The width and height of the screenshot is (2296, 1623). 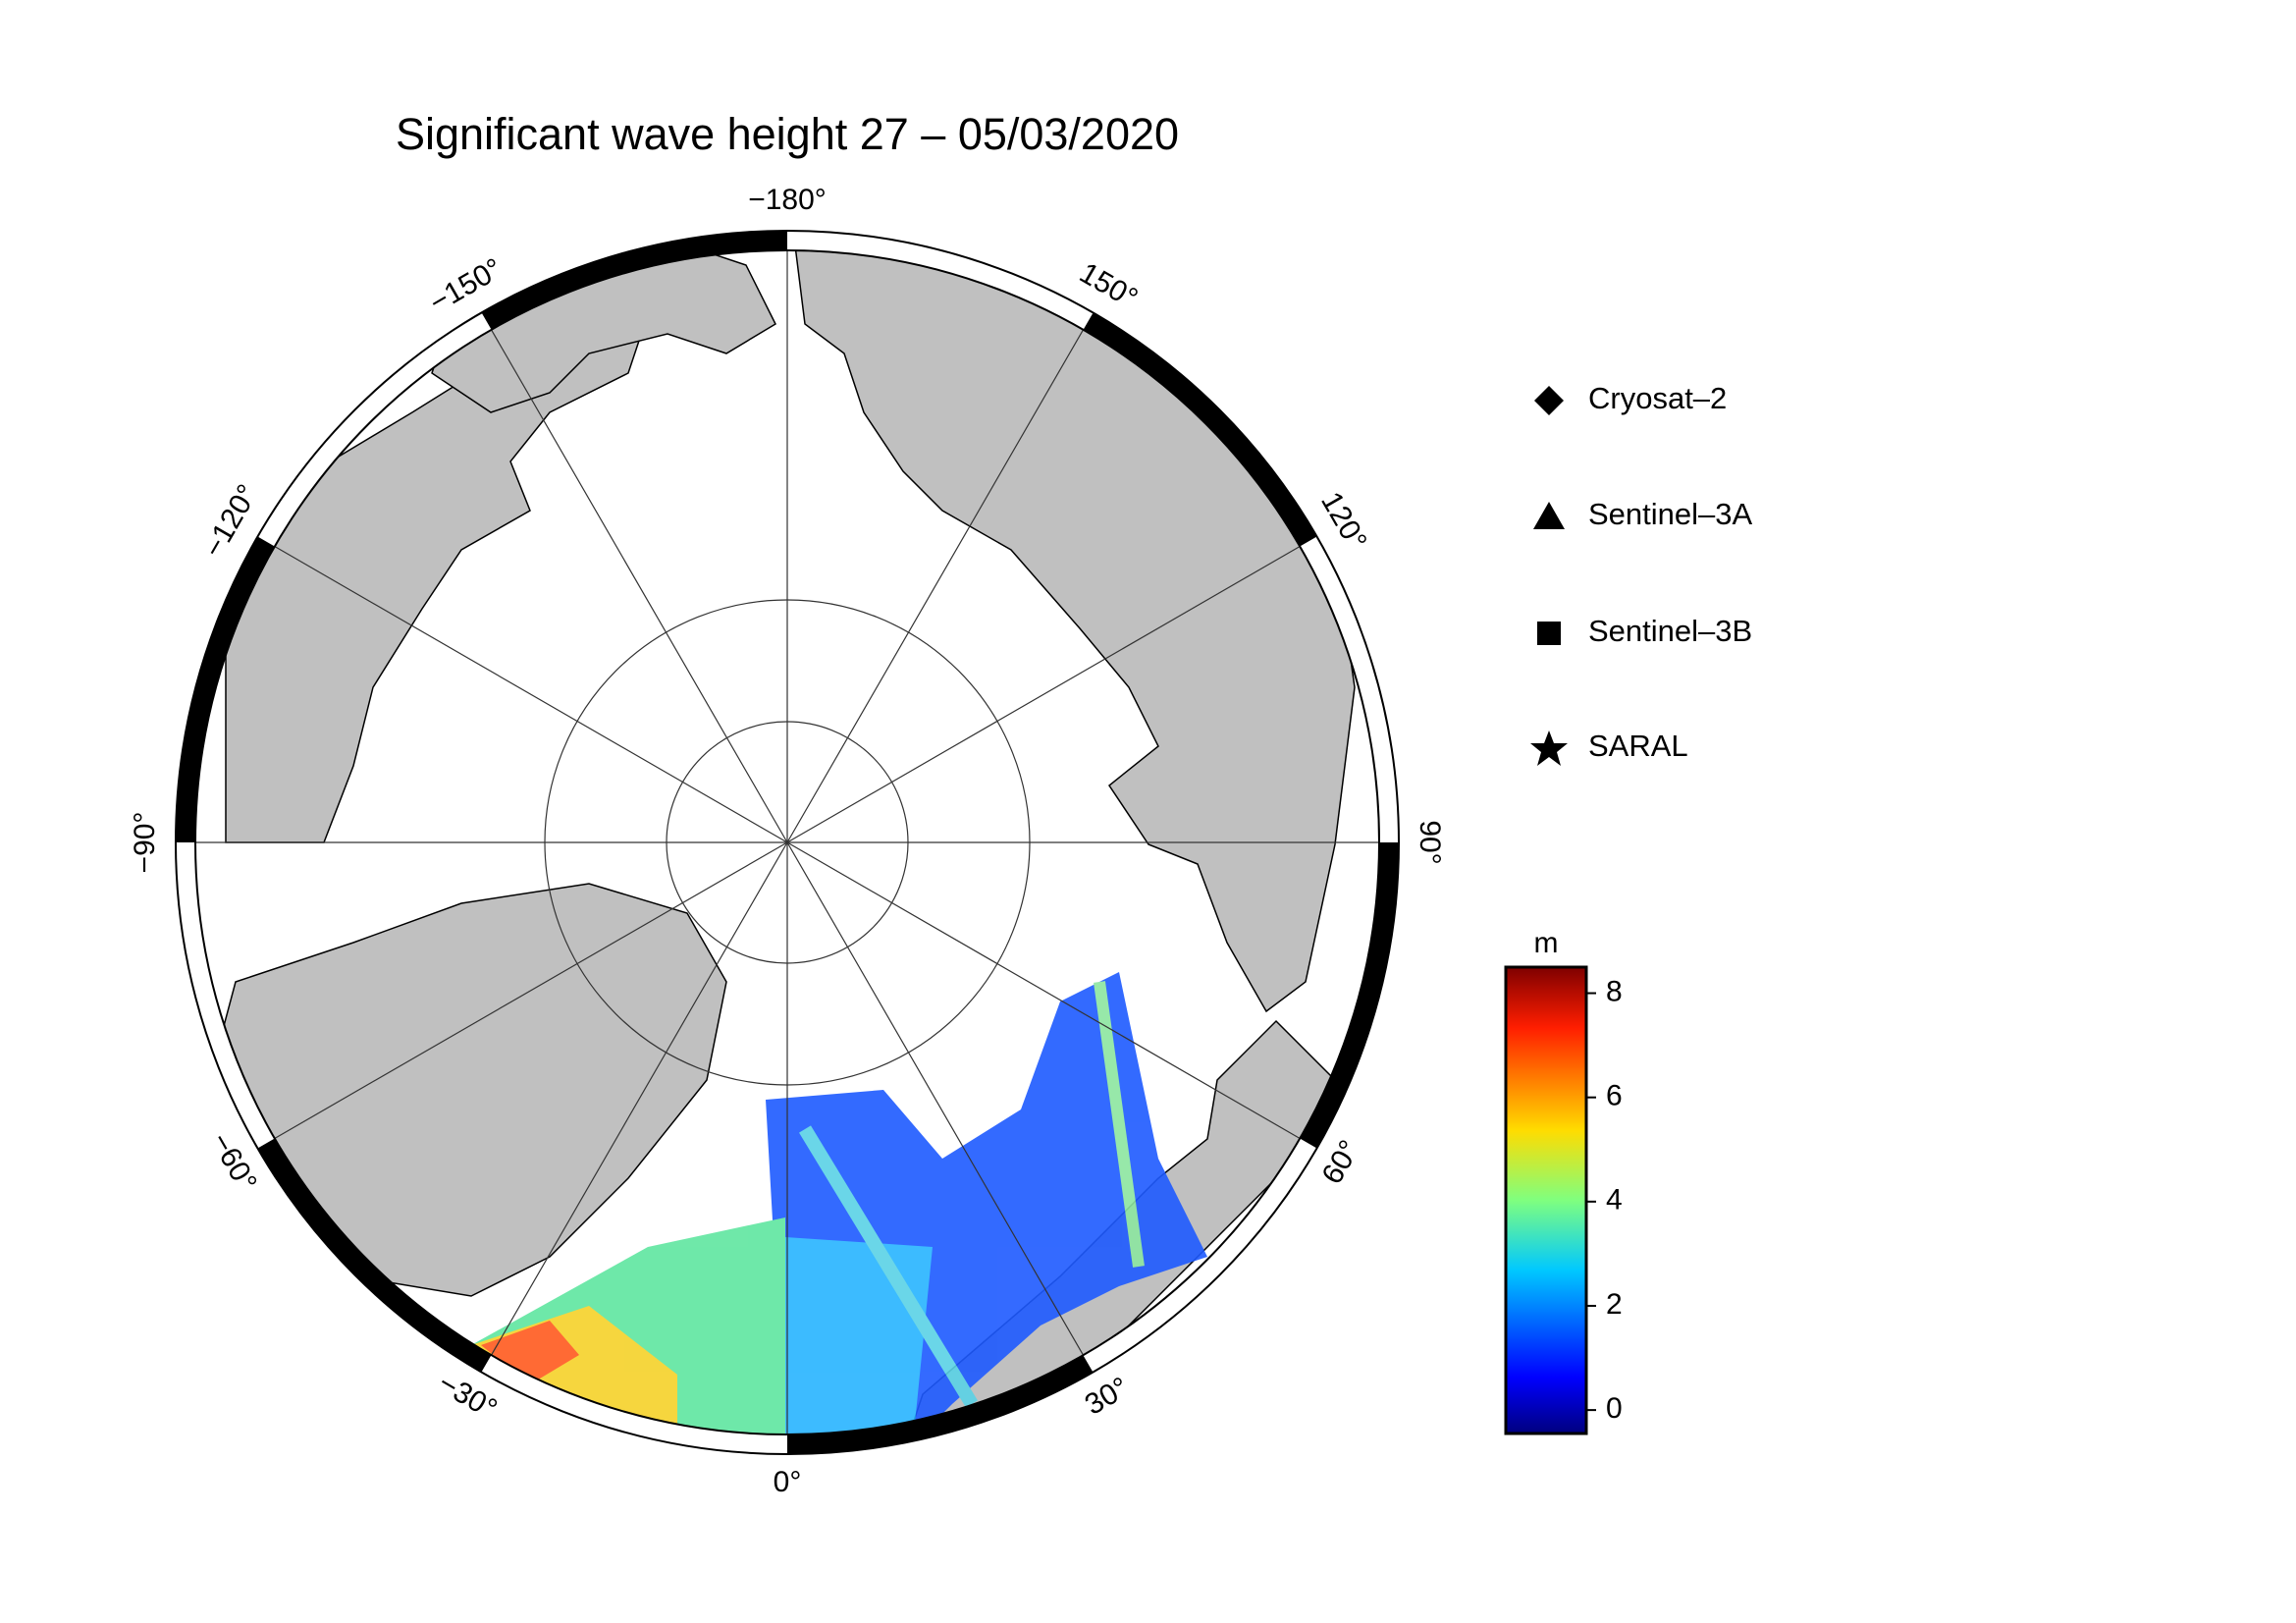 I want to click on legend-diamond, so click(x=1549, y=401).